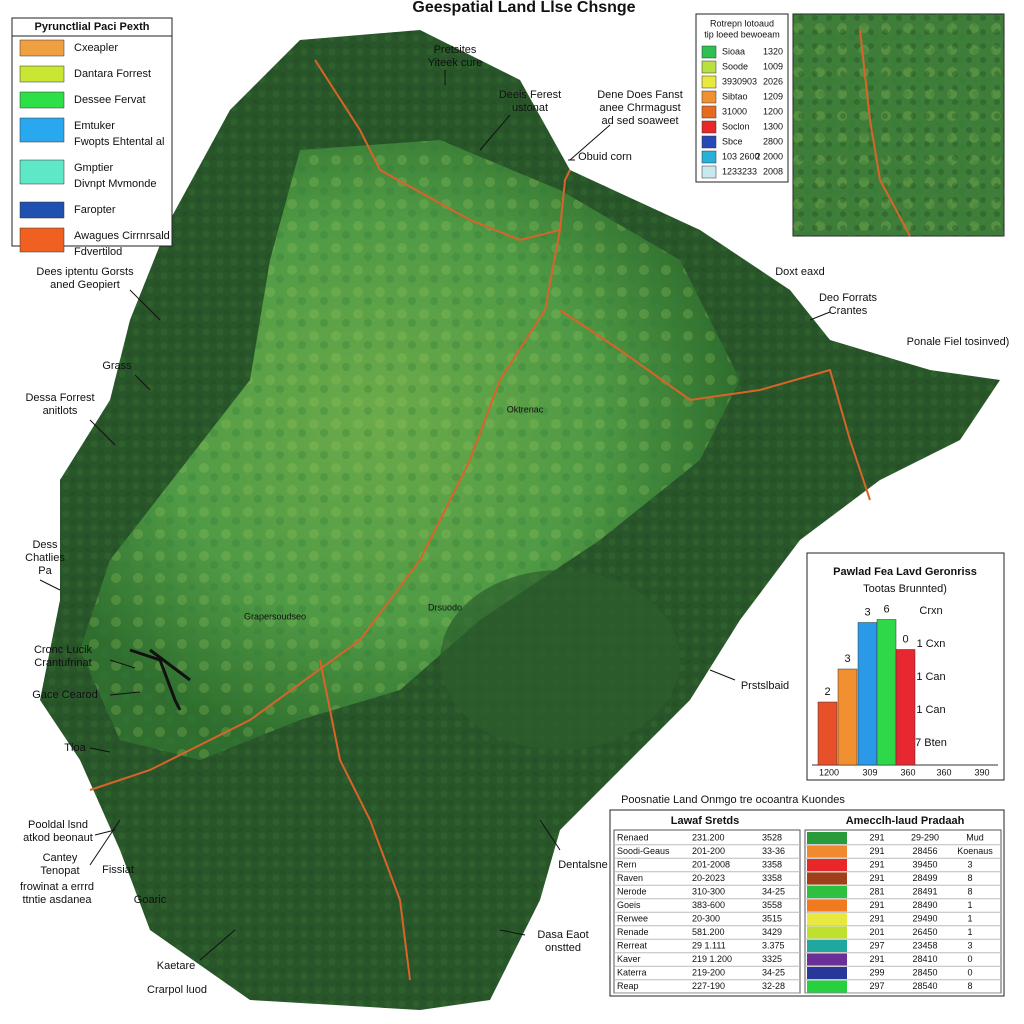 This screenshot has height=1024, width=1024. Describe the element at coordinates (639, 121) in the screenshot. I see `callout-label: ad sed soaweet` at that location.